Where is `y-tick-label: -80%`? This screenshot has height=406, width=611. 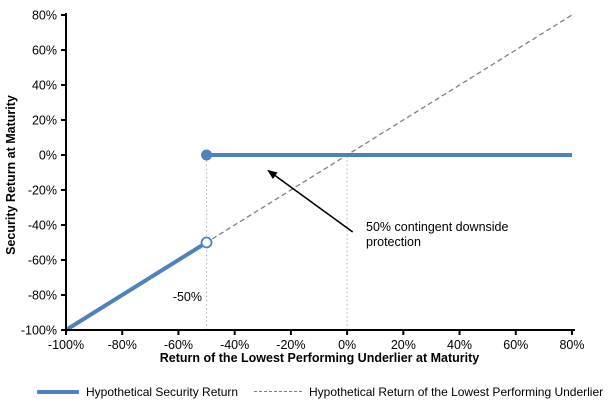
y-tick-label: -80% is located at coordinates (42, 296).